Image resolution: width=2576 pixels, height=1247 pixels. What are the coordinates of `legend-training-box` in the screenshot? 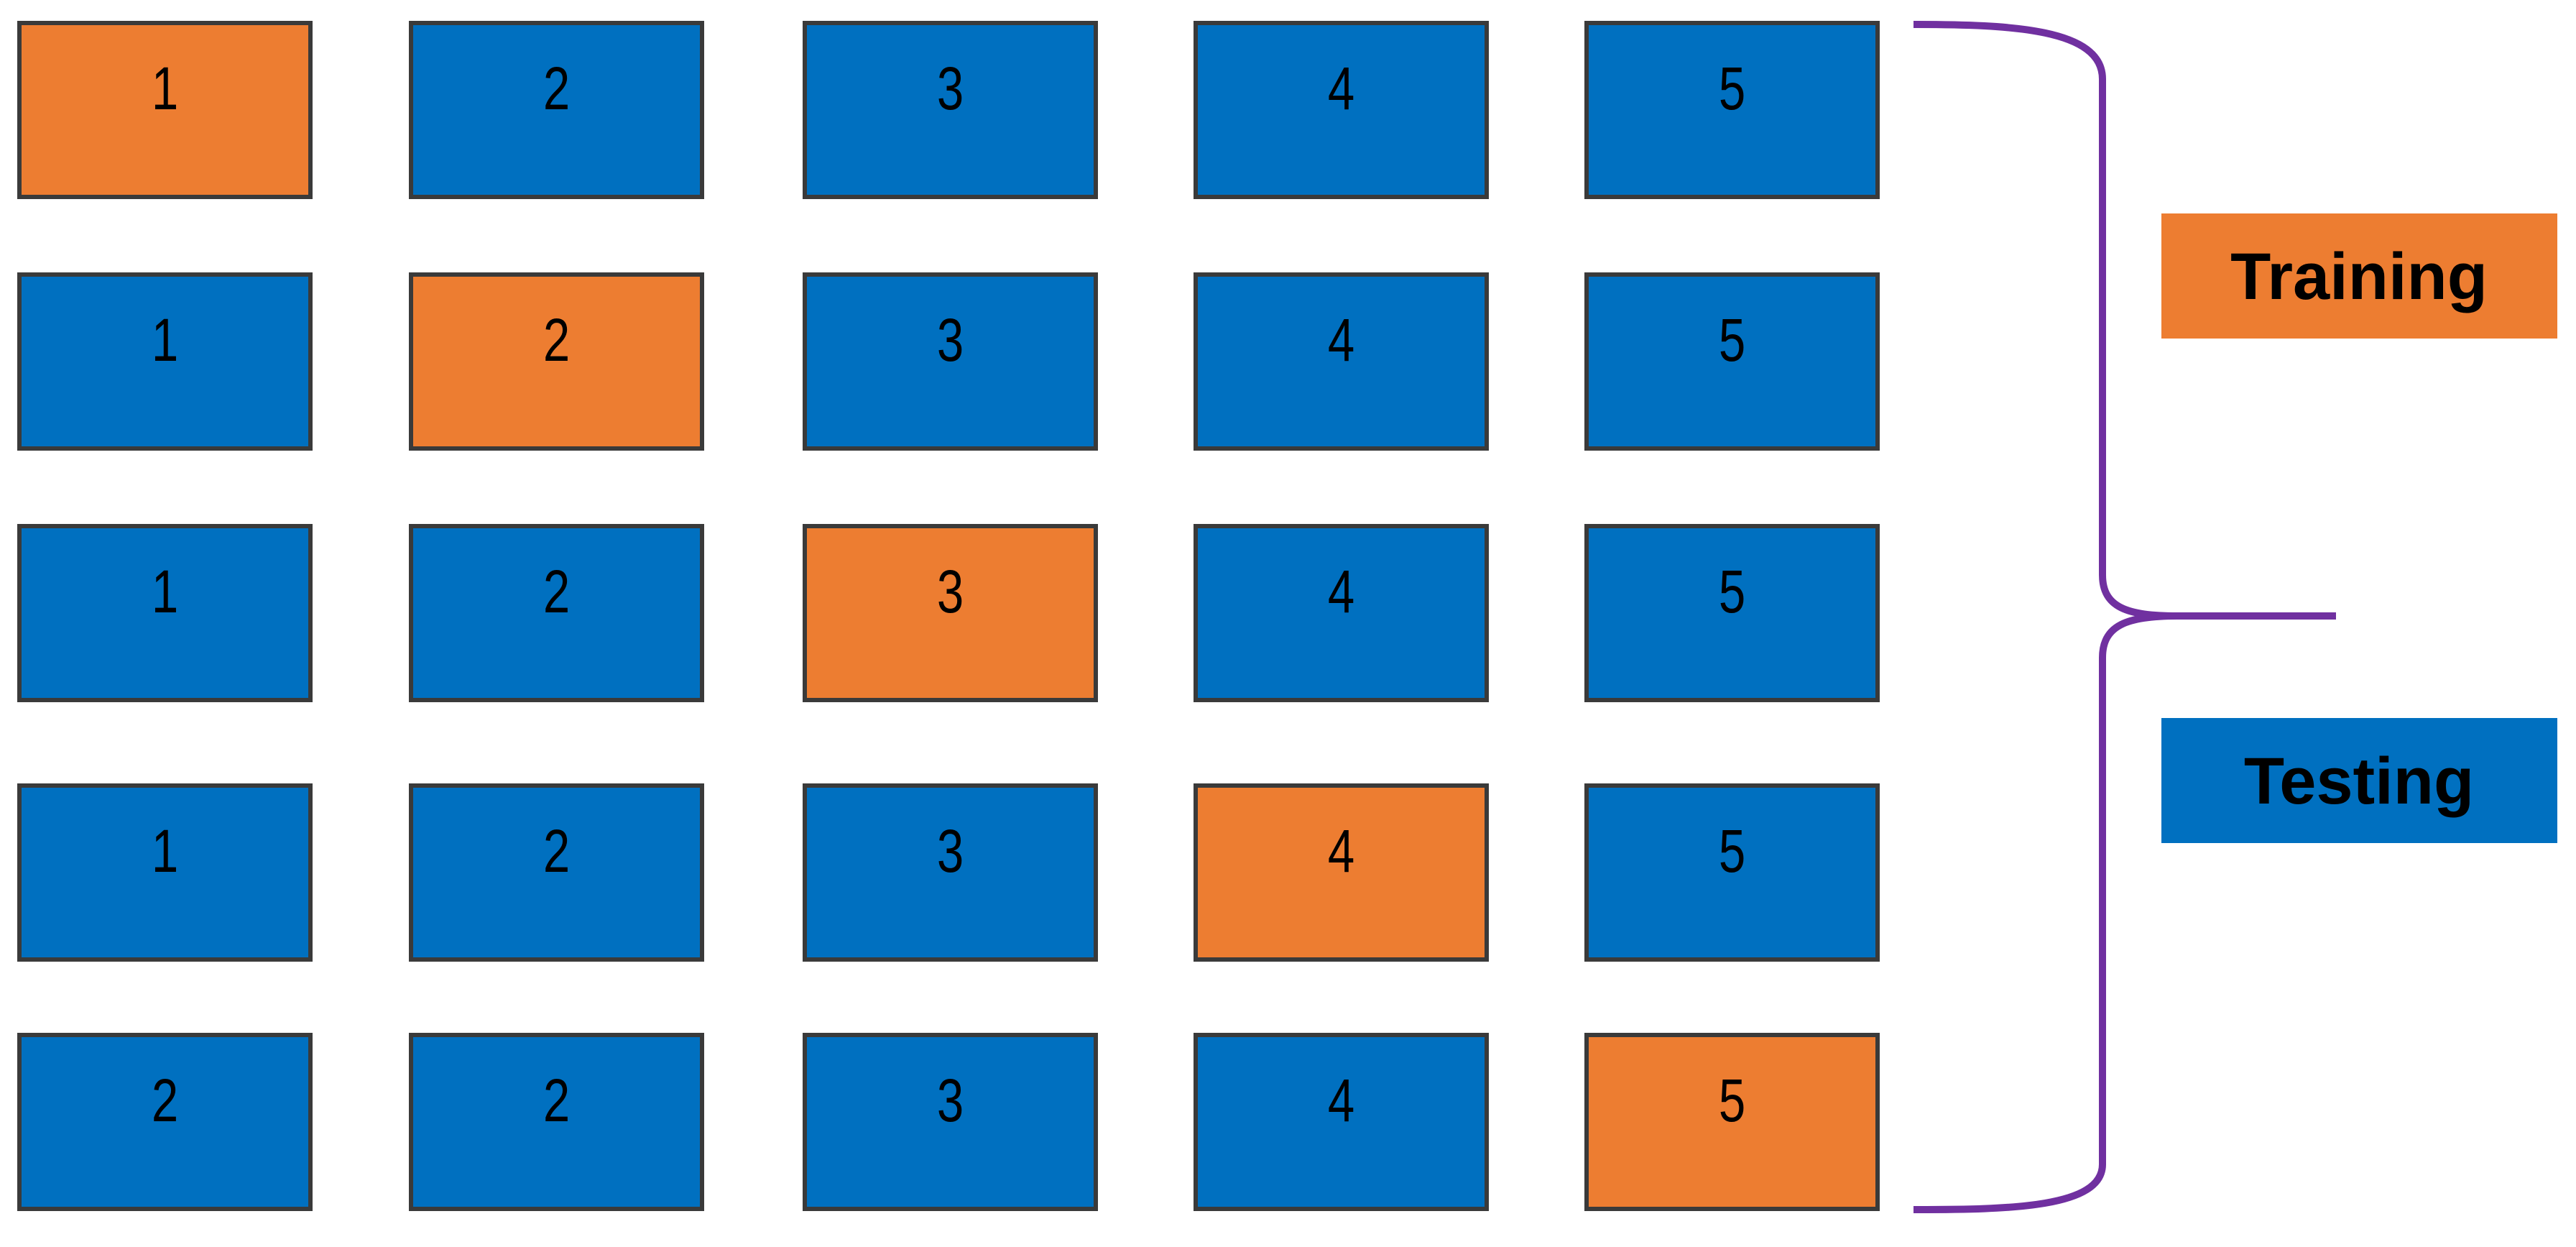 It's located at (2359, 276).